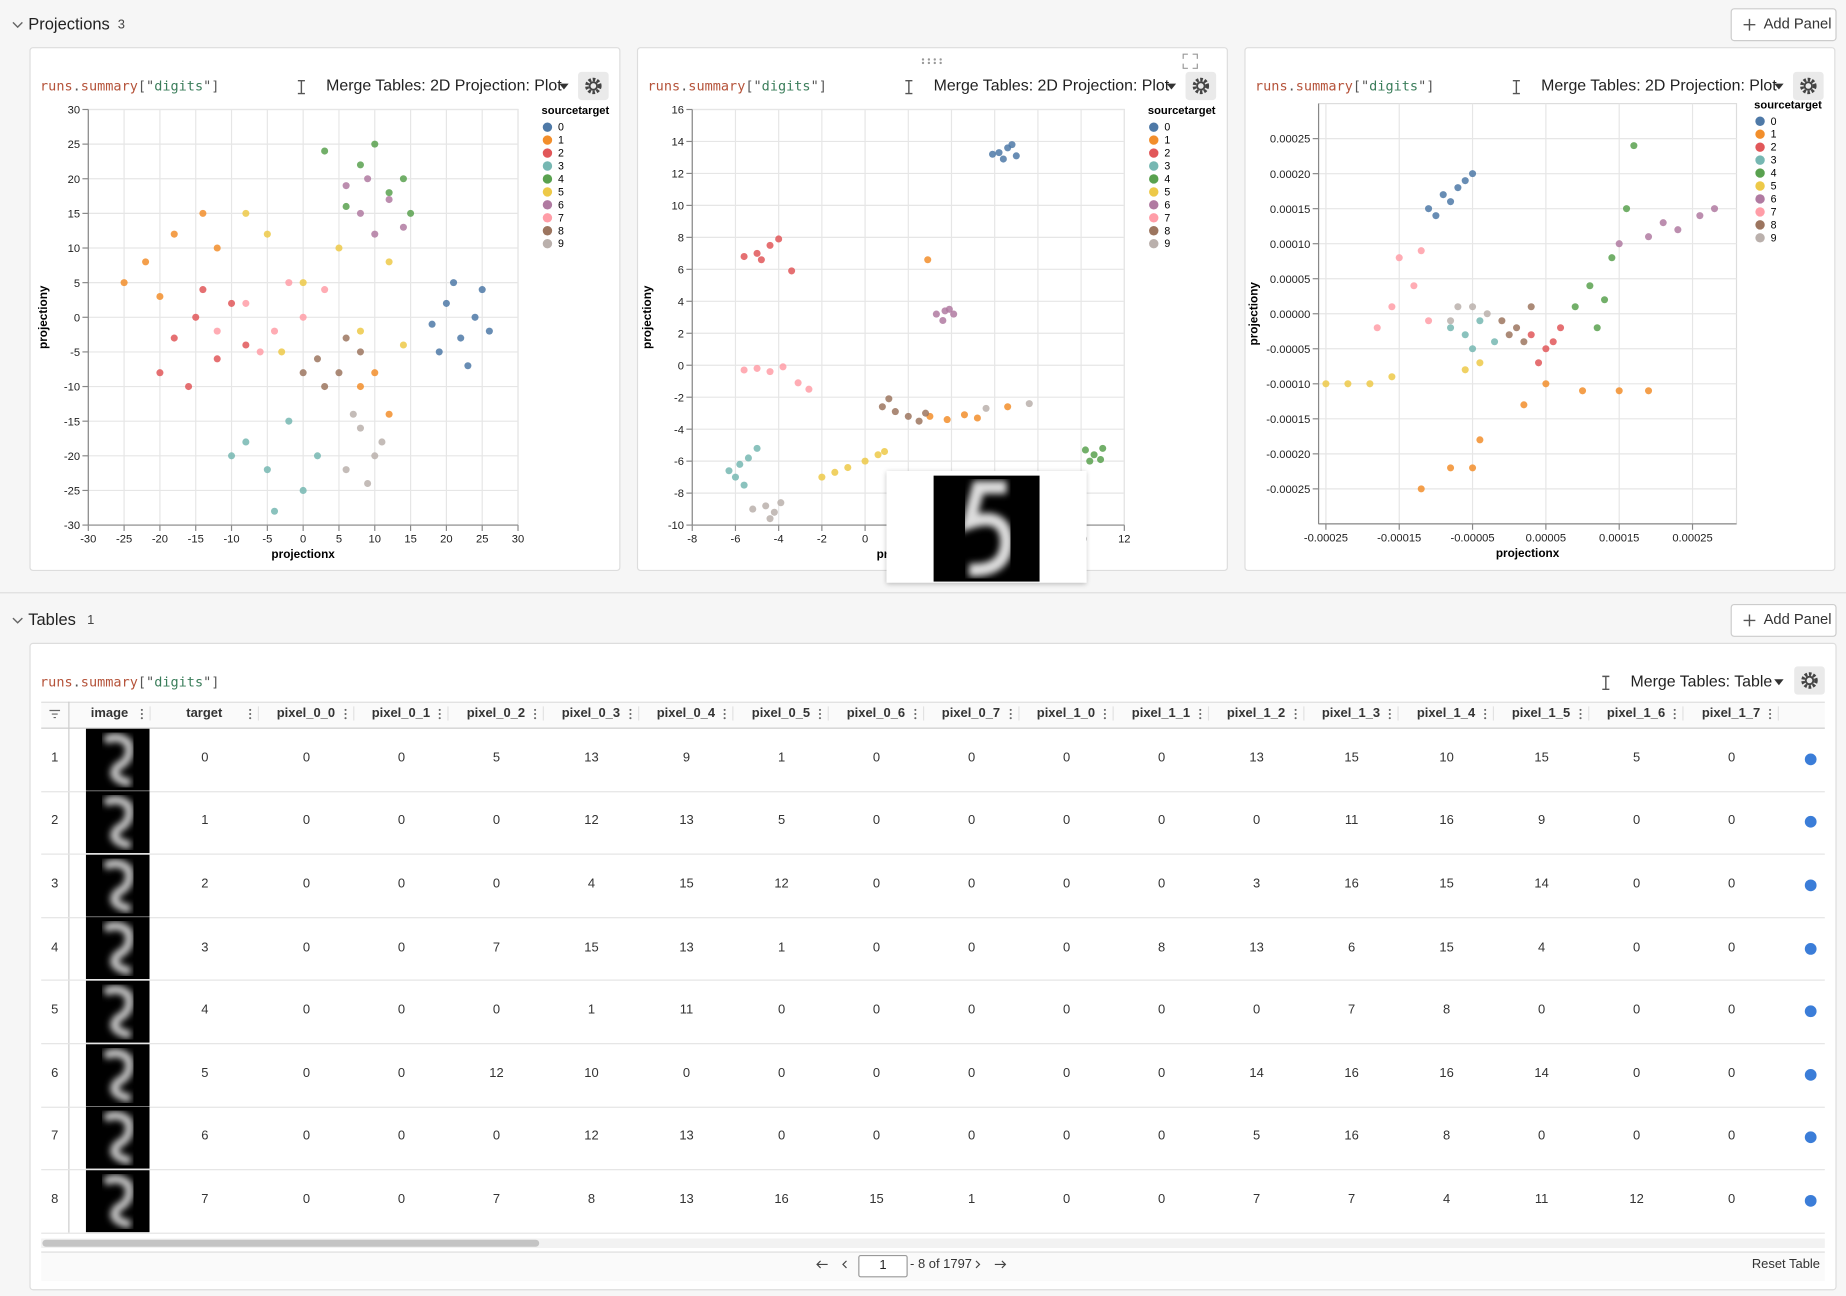 This screenshot has height=1296, width=1846. Describe the element at coordinates (1701, 681) in the screenshot. I see `table-type-selector: Merge Tables: Table` at that location.